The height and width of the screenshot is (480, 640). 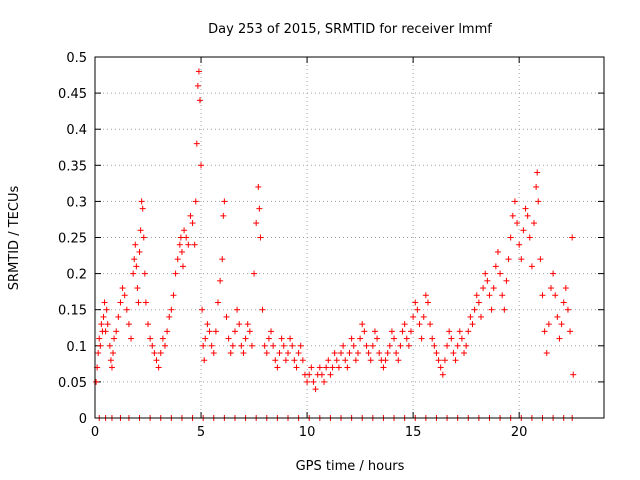 I want to click on y-tick-label: 0, so click(x=83, y=419).